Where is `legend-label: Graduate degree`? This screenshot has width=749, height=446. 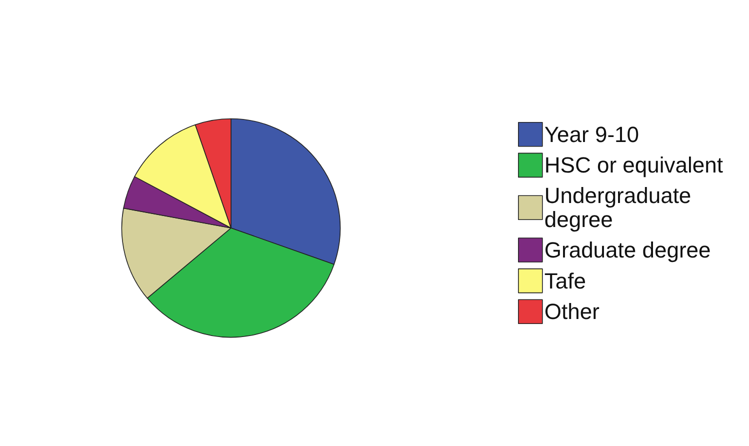 legend-label: Graduate degree is located at coordinates (627, 250).